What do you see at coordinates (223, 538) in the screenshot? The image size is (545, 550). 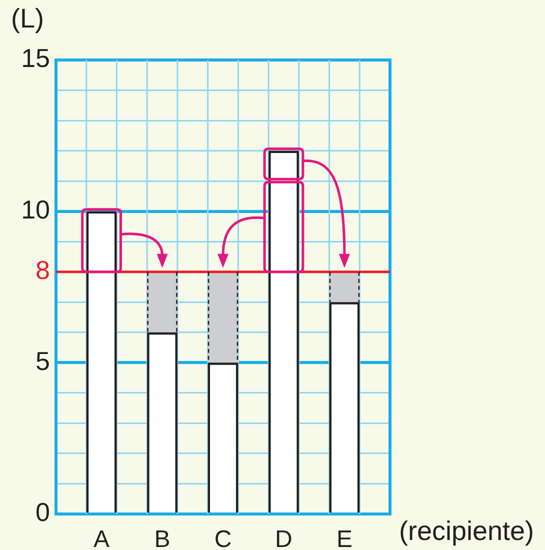 I see `x-tick-label: C` at bounding box center [223, 538].